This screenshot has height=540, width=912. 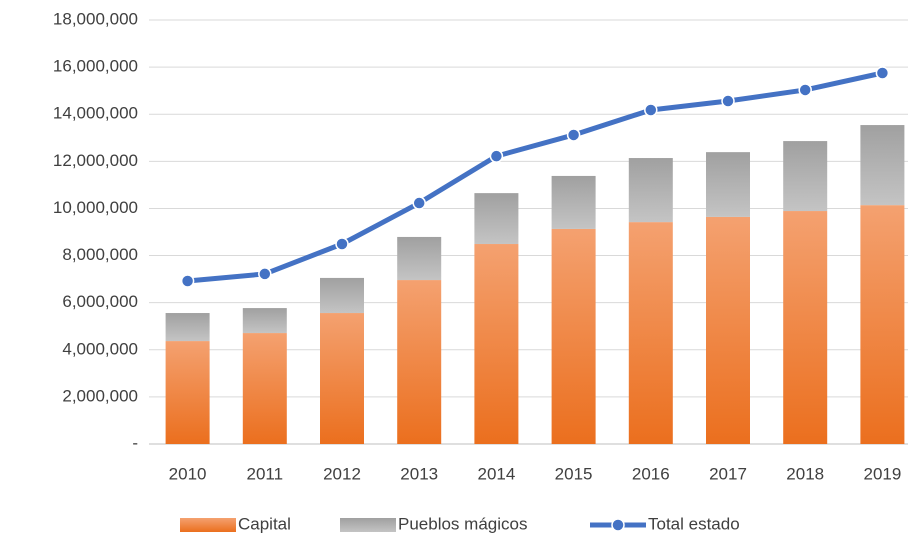 What do you see at coordinates (694, 523) in the screenshot?
I see `legend-label: Total estado` at bounding box center [694, 523].